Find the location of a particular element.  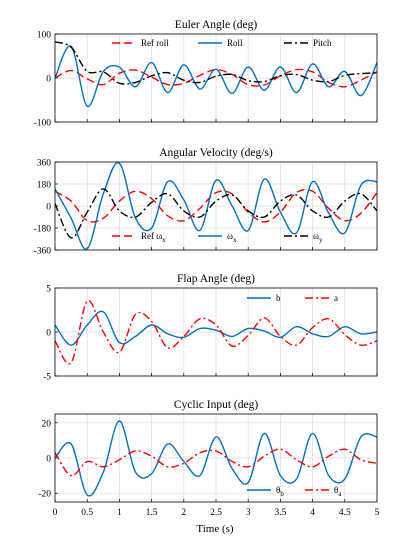

y-tick-label: -360 is located at coordinates (43, 252).